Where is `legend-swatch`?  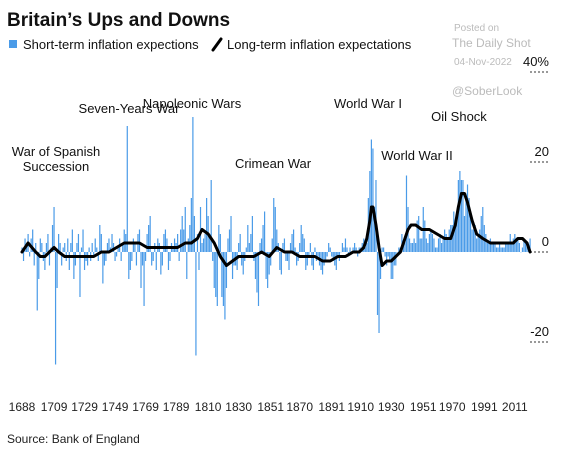
legend-swatch is located at coordinates (217, 44).